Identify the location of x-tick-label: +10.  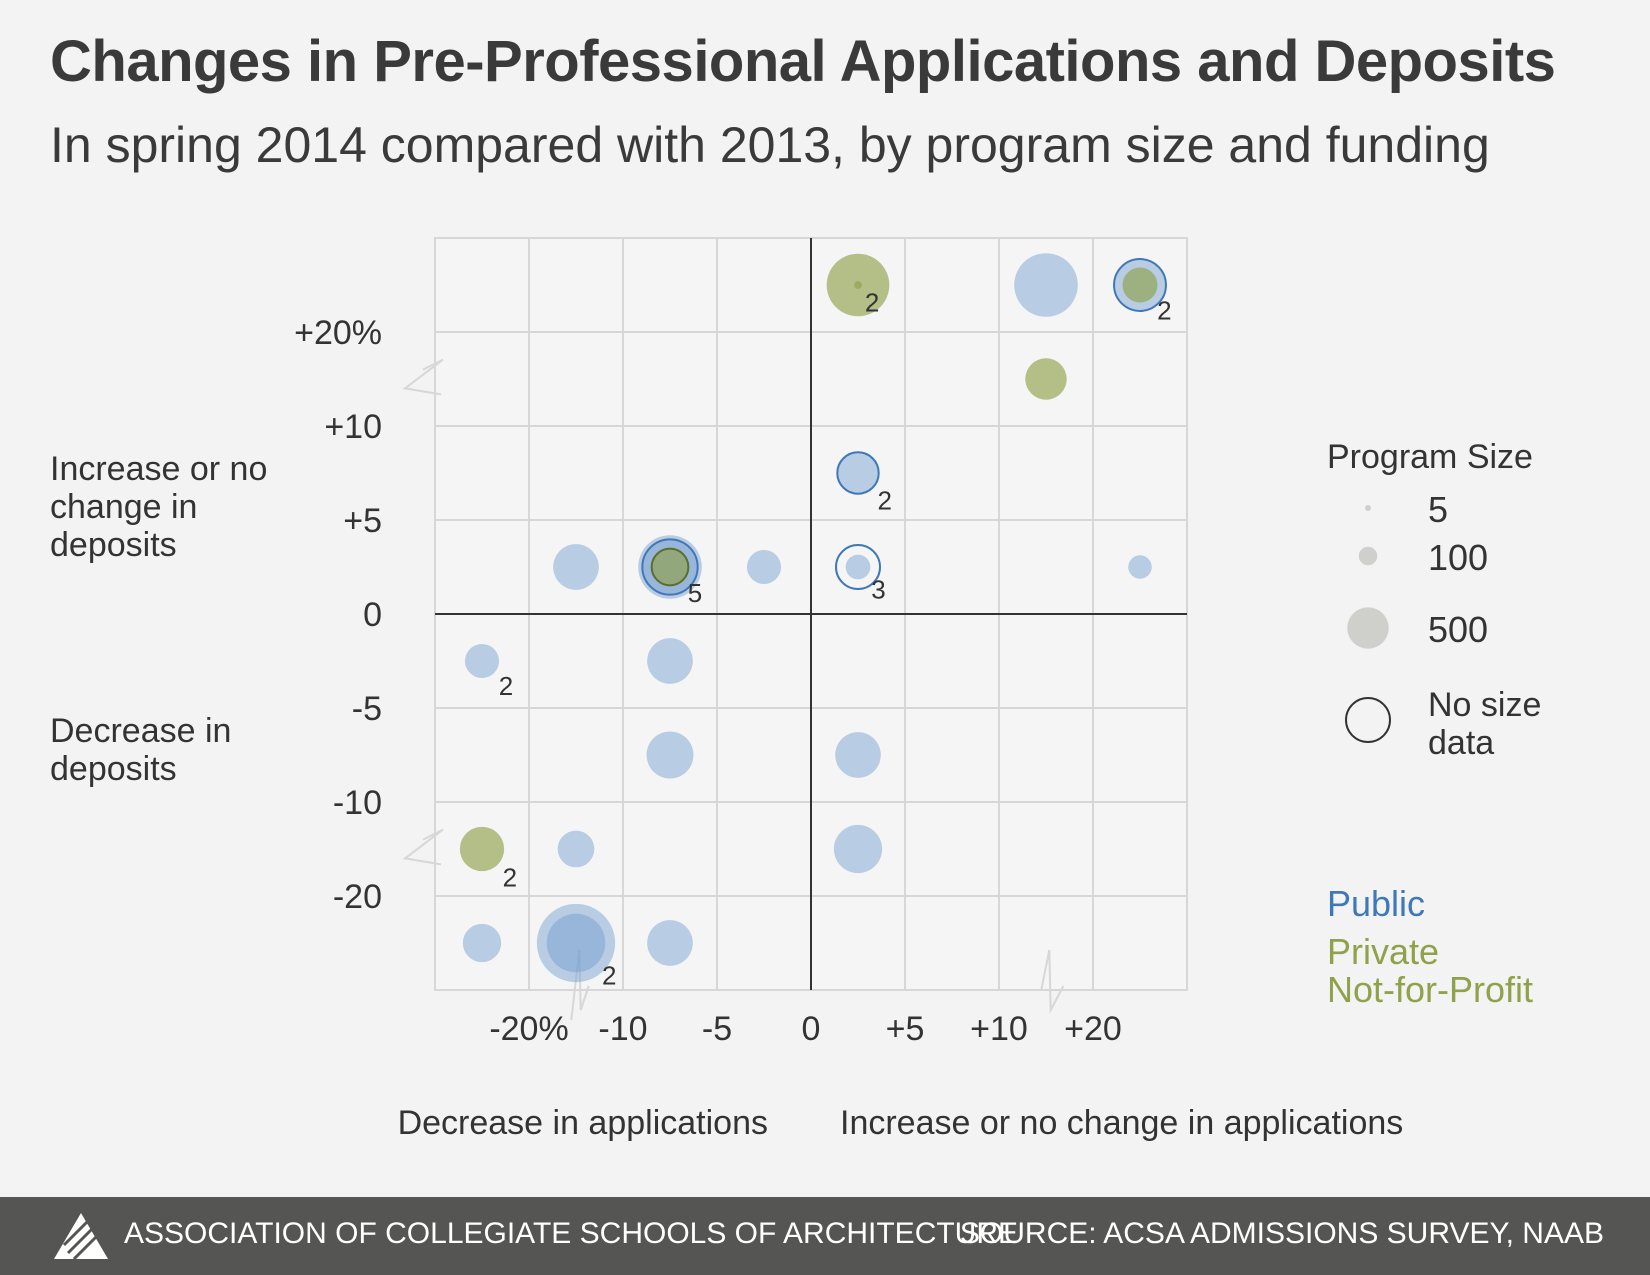
(999, 1029).